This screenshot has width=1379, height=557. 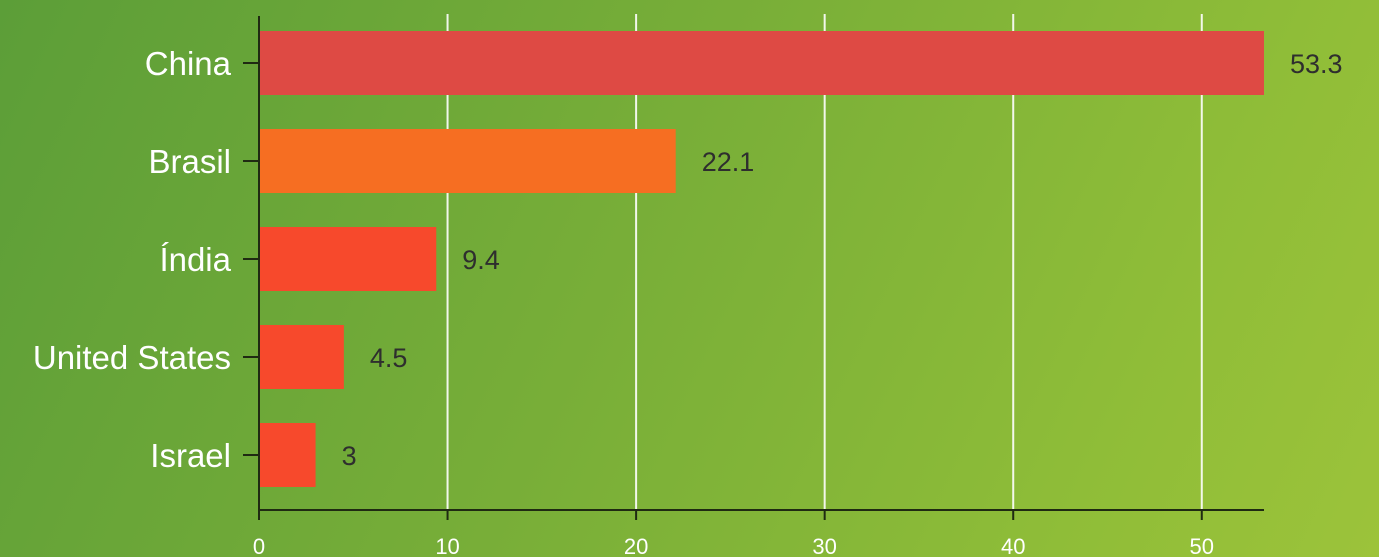 I want to click on bar-united-states, so click(x=301, y=357).